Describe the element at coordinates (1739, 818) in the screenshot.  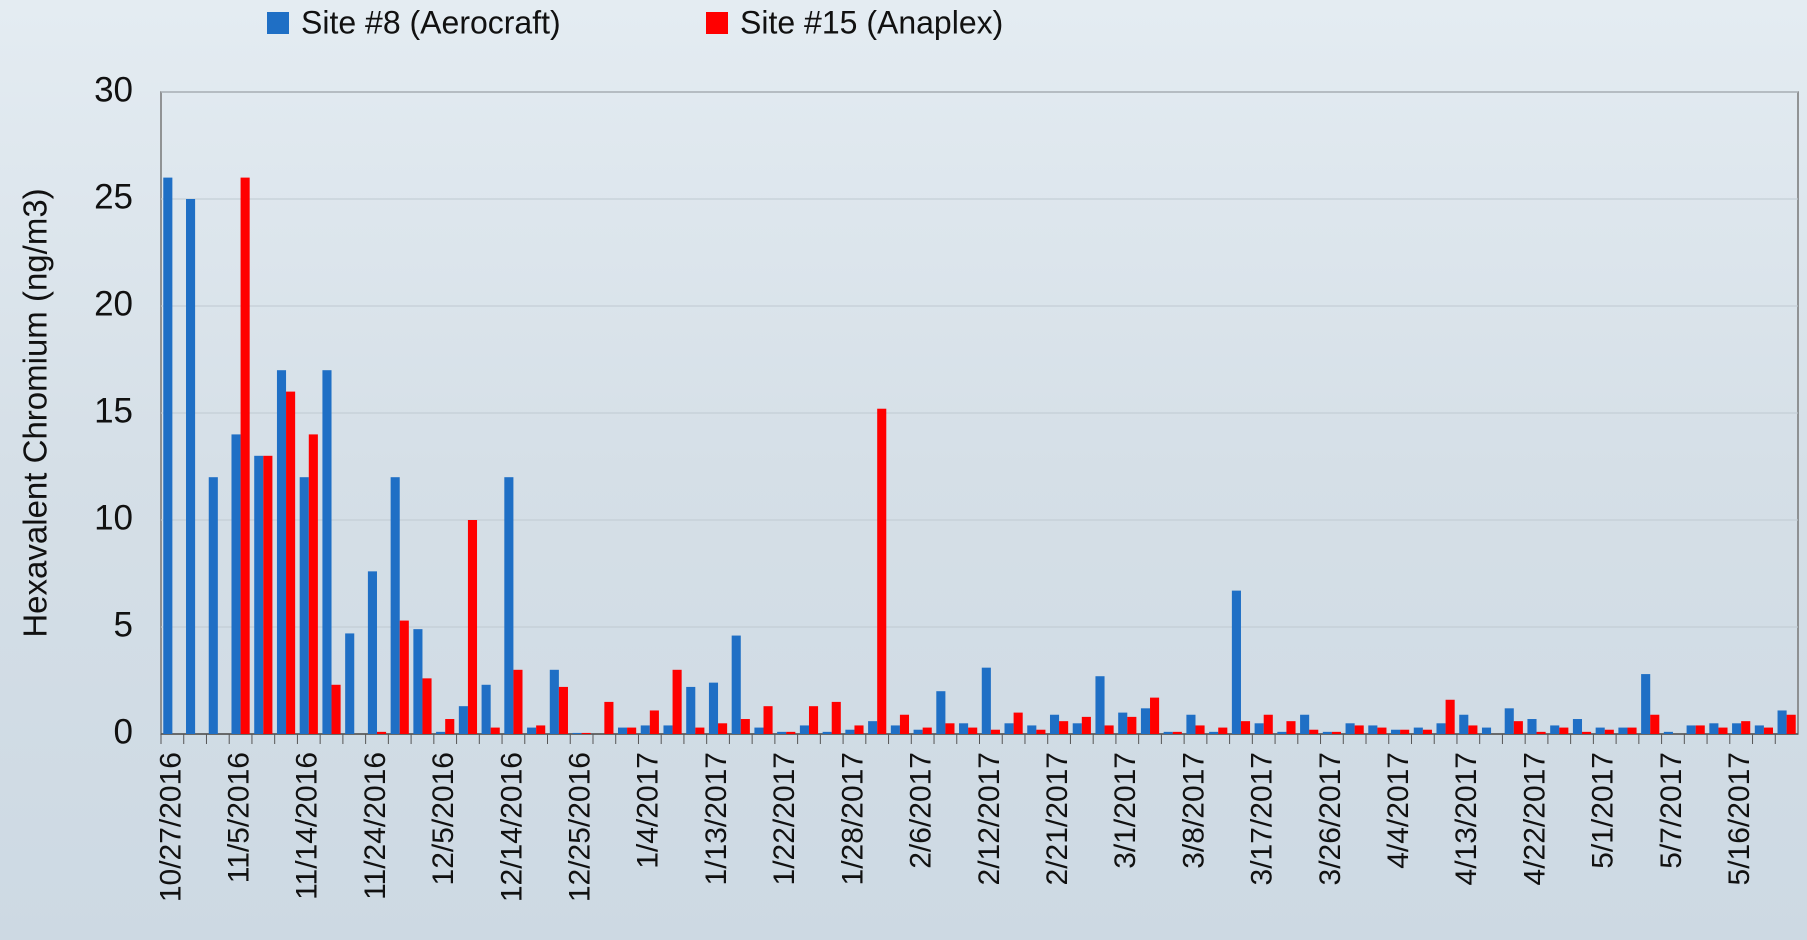
I see `x-tick-label: 5/16/2017` at that location.